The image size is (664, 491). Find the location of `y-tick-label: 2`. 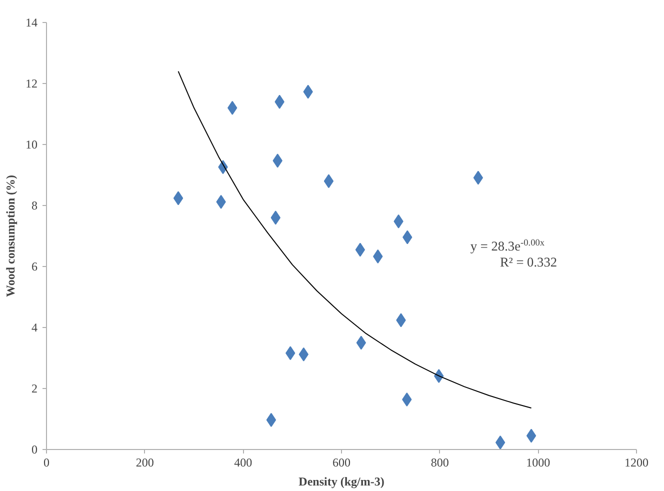

y-tick-label: 2 is located at coordinates (35, 389).